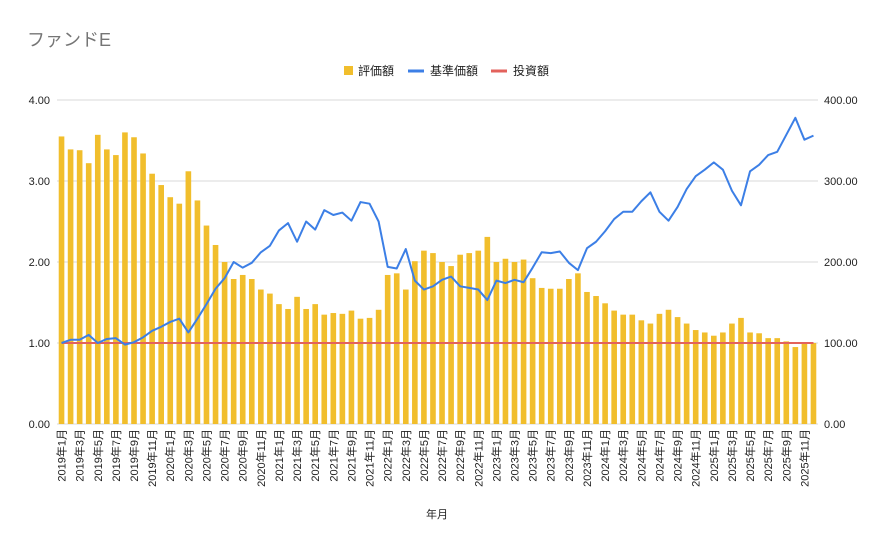 The width and height of the screenshot is (886, 548). Describe the element at coordinates (841, 263) in the screenshot. I see `y-right-tick-label: 200.00` at that location.